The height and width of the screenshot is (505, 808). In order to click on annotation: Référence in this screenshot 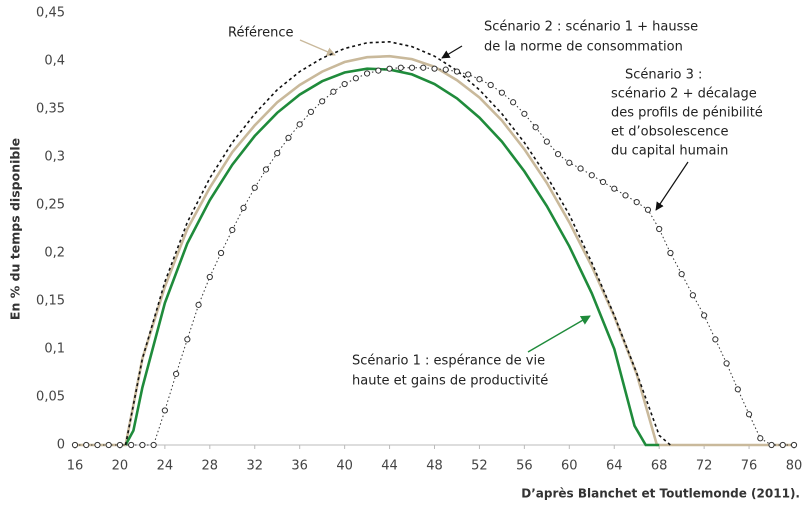, I will do `click(260, 33)`.